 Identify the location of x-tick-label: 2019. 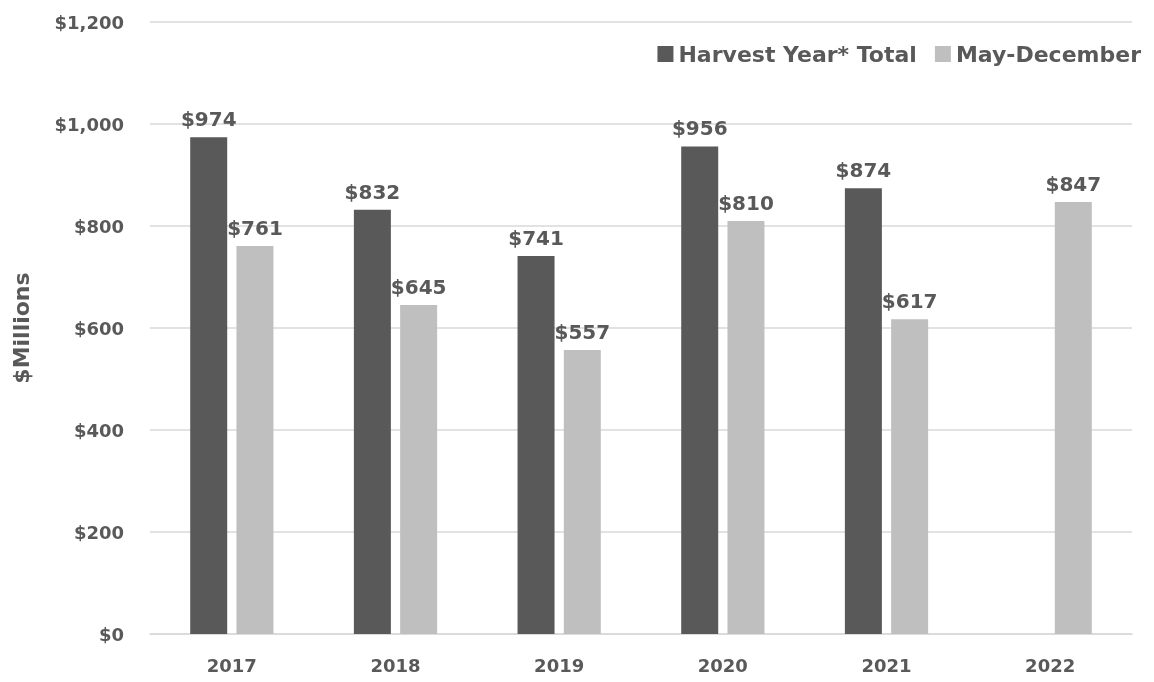
(559, 665).